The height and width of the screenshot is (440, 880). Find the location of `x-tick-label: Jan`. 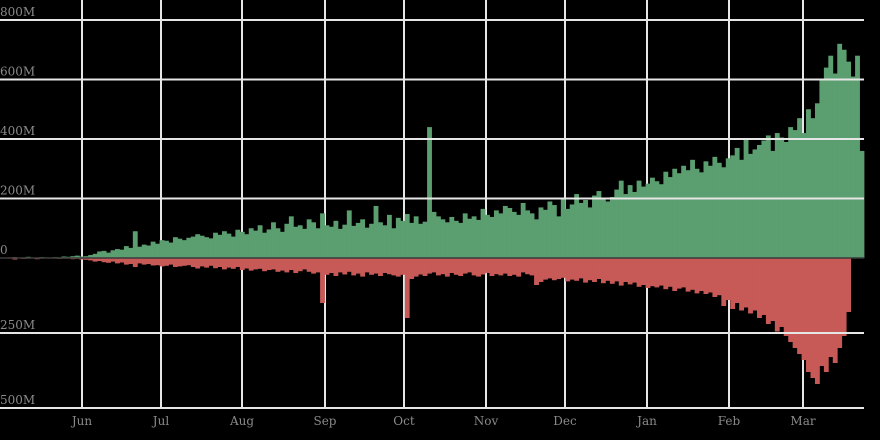

x-tick-label: Jan is located at coordinates (646, 421).